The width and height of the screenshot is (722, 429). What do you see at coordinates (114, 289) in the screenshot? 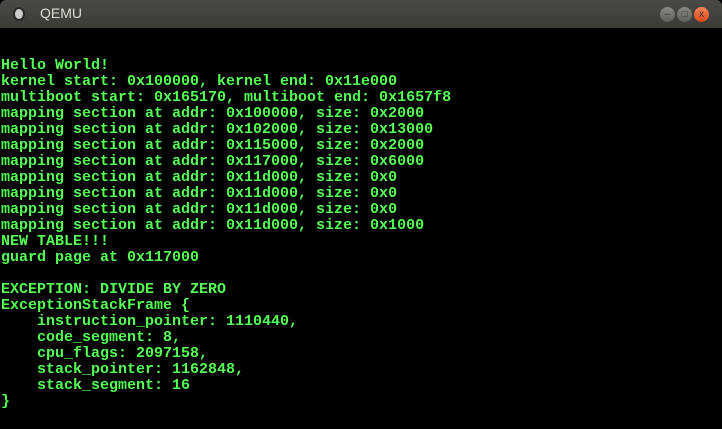
I see `console-line: EXCEPTION: DIVIDE BY ZERO` at bounding box center [114, 289].